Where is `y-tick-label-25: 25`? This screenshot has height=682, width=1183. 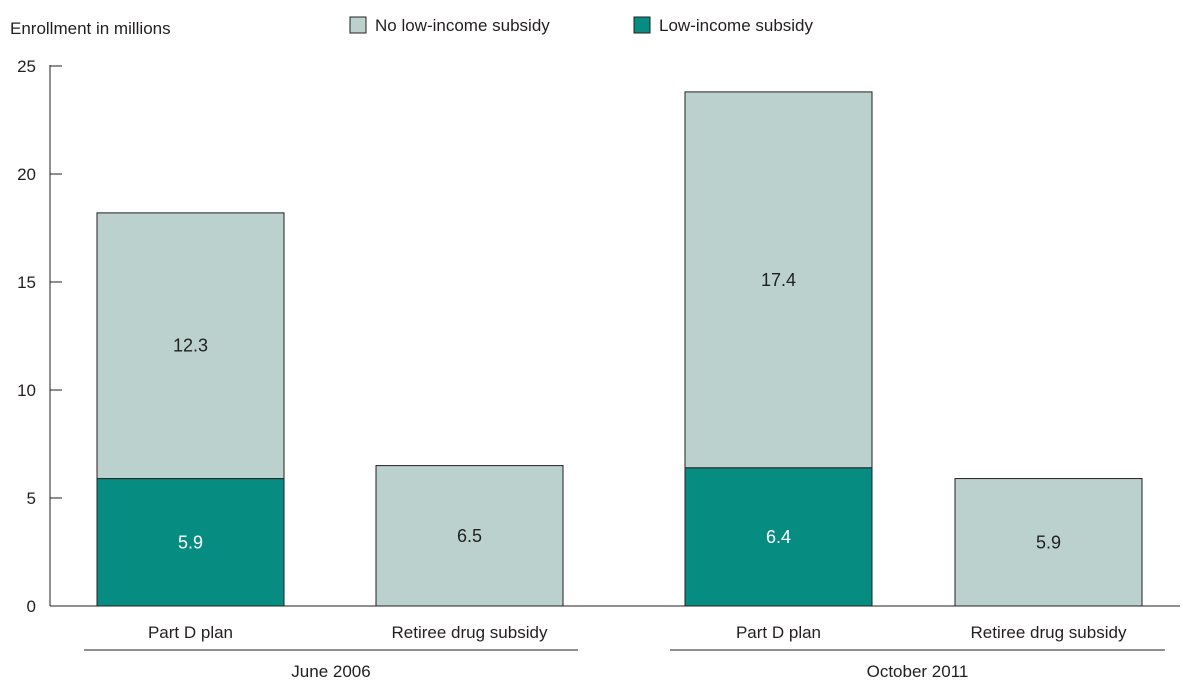 y-tick-label-25: 25 is located at coordinates (26, 66).